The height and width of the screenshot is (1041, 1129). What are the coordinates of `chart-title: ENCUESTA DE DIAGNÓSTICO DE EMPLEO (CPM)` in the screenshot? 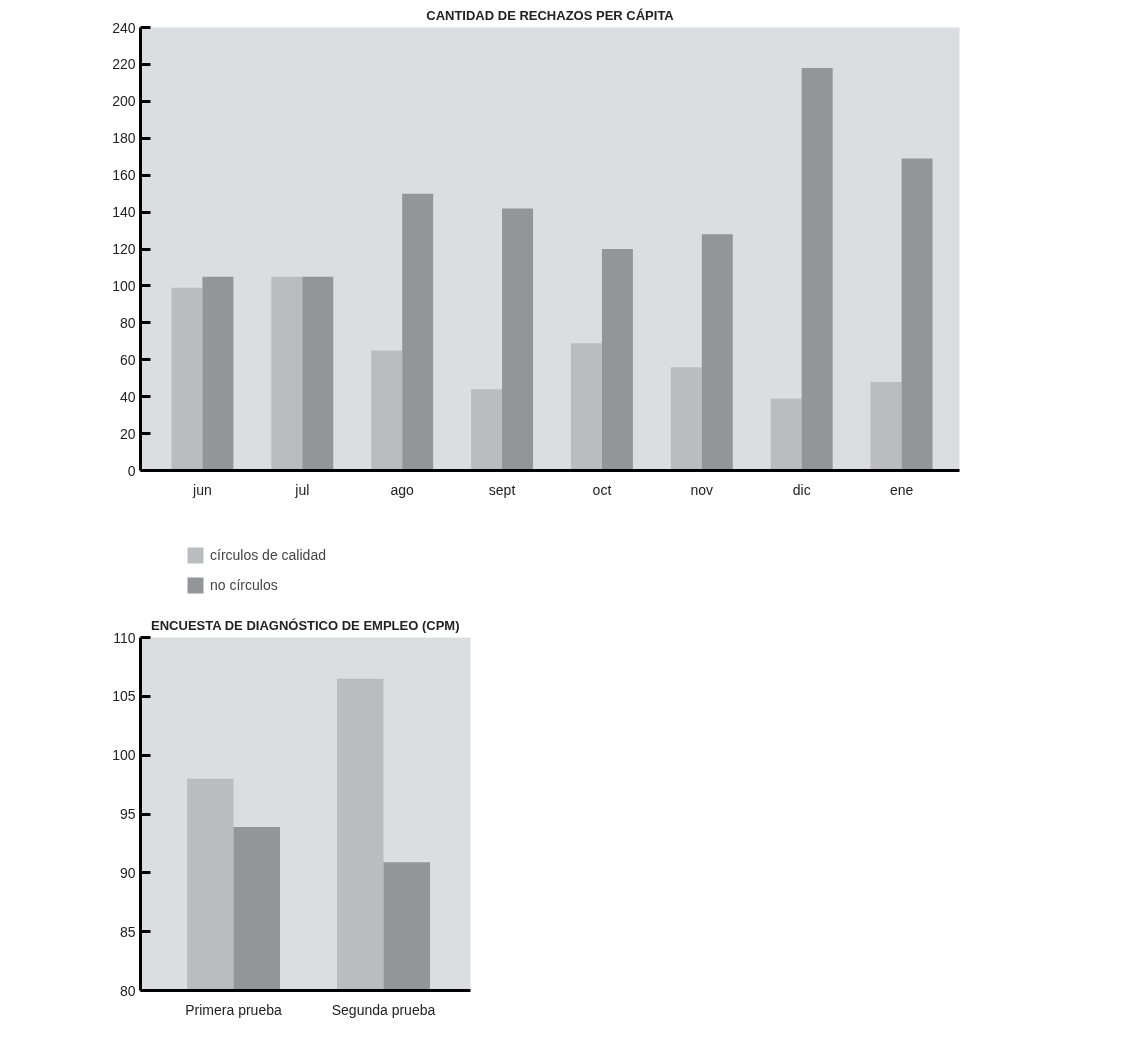 It's located at (305, 625).